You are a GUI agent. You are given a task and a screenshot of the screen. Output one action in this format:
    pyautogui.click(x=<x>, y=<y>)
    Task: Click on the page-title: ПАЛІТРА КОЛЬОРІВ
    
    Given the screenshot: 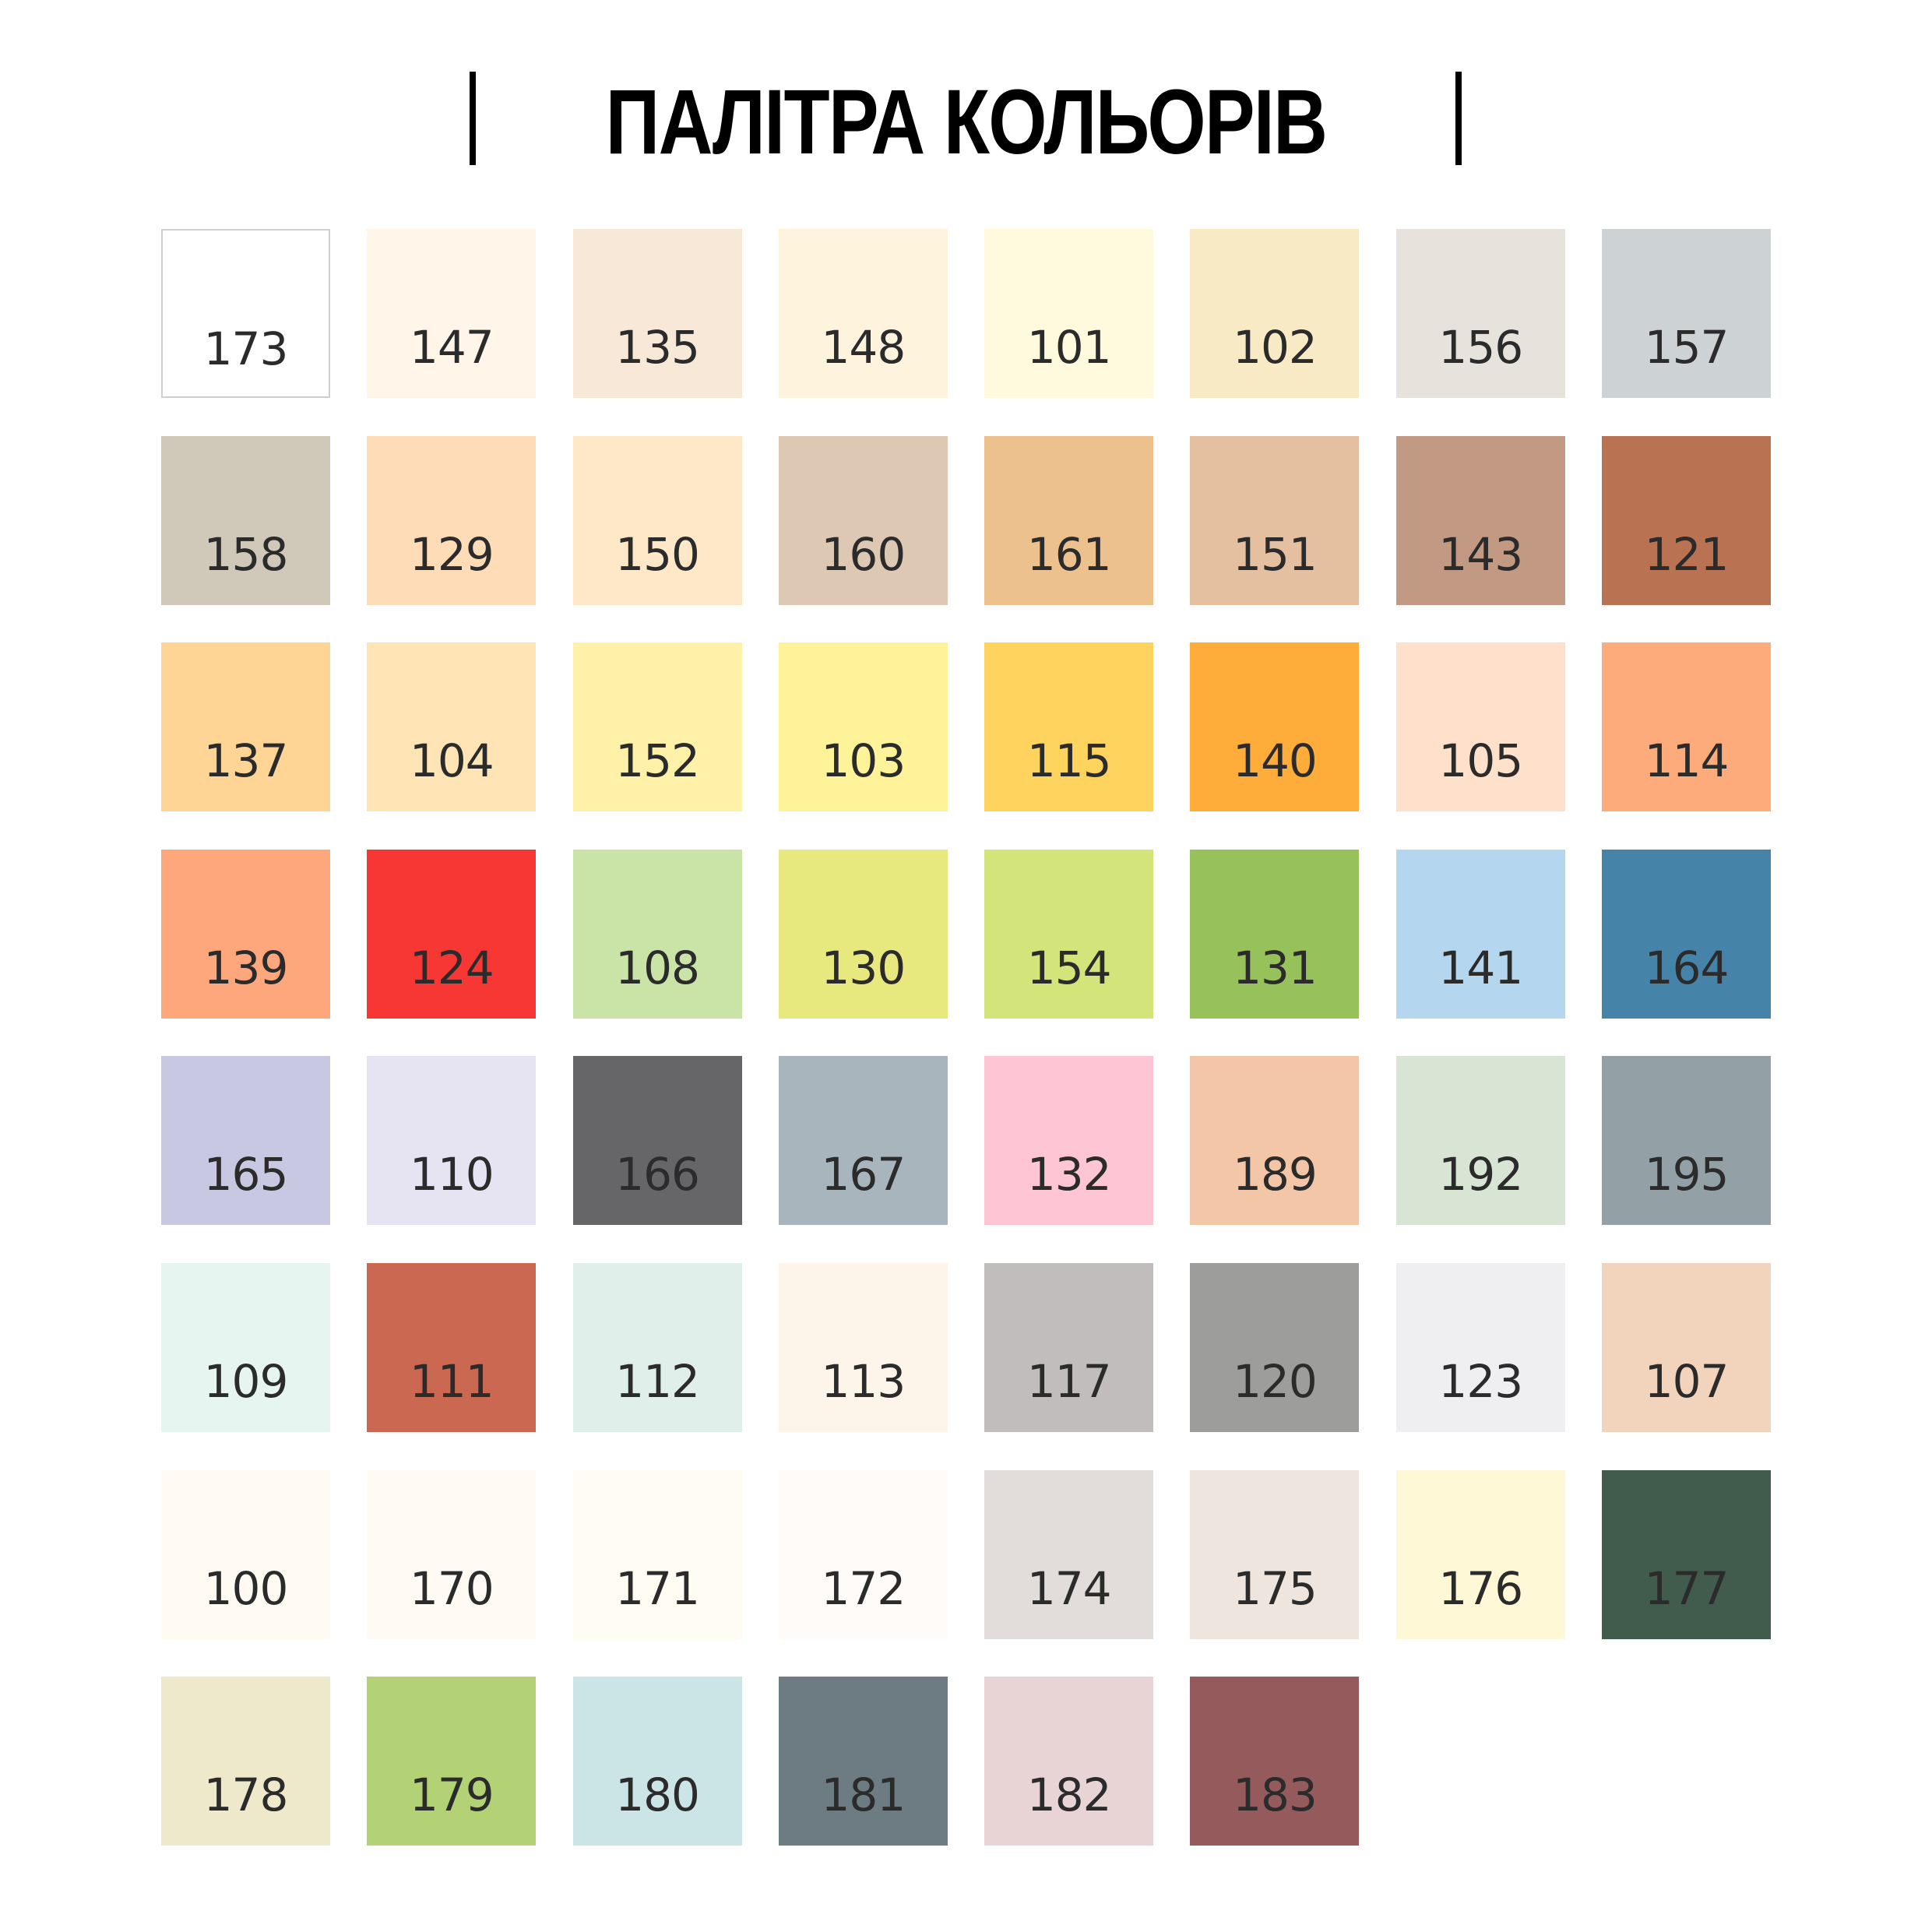 What is the action you would take?
    pyautogui.click(x=966, y=122)
    